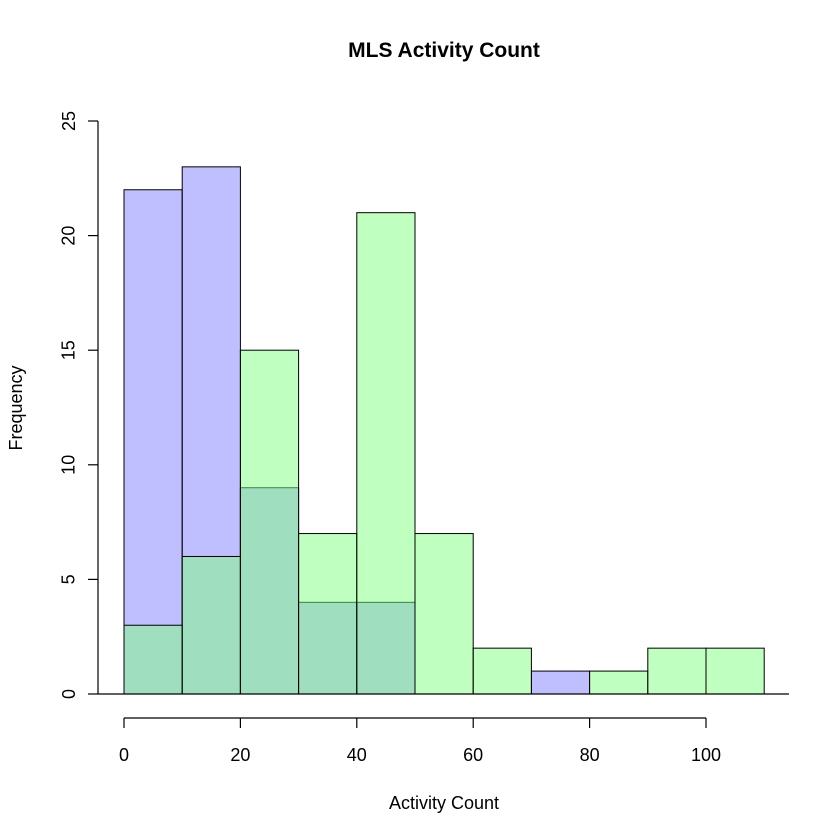  Describe the element at coordinates (473, 755) in the screenshot. I see `x-tick-label: 60` at that location.